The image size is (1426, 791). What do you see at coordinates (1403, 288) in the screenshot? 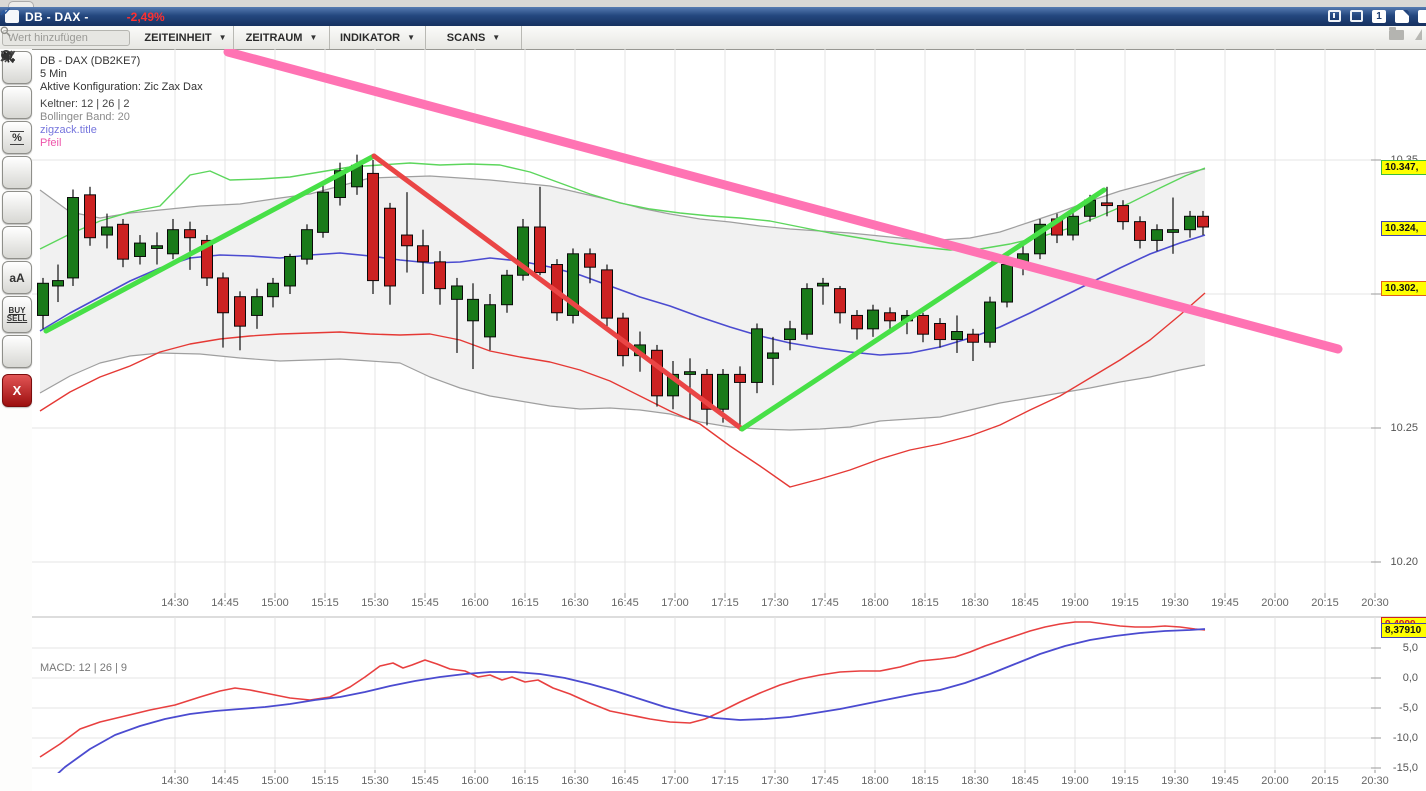
I see `price-value-label: 10.302,` at bounding box center [1403, 288].